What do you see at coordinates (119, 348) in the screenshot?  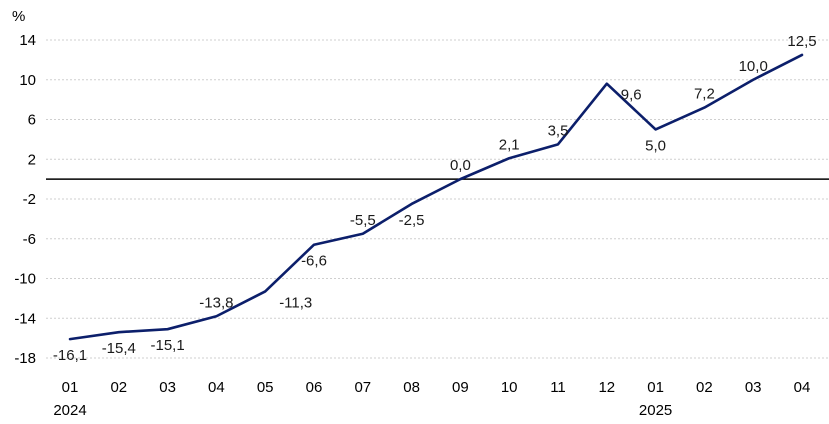 I see `data-label: -15,4` at bounding box center [119, 348].